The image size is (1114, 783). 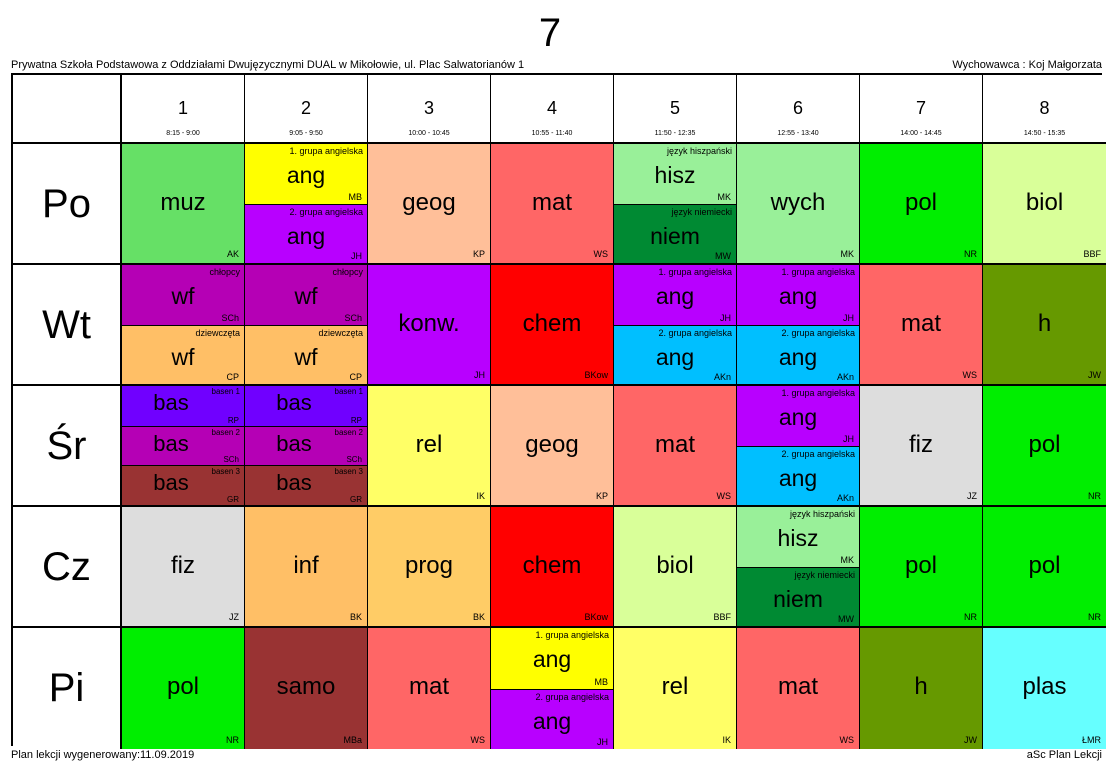 I want to click on subject-name: niem, so click(x=798, y=598).